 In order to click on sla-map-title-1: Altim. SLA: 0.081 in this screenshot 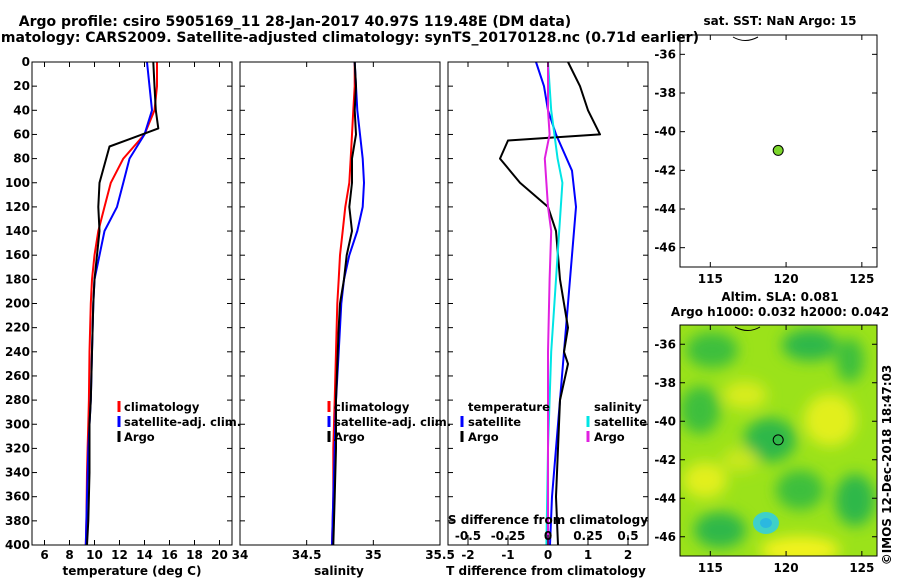, I will do `click(779, 297)`.